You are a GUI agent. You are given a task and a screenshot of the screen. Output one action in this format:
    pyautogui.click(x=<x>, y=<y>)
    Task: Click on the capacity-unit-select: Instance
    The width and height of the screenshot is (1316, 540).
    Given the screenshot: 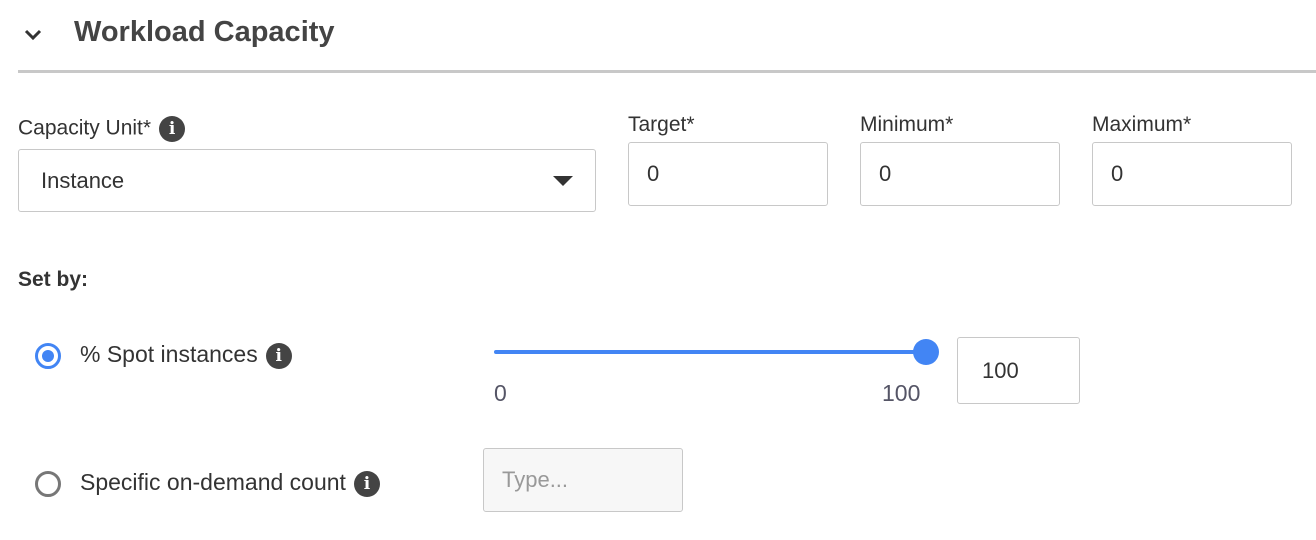 What is the action you would take?
    pyautogui.click(x=307, y=180)
    